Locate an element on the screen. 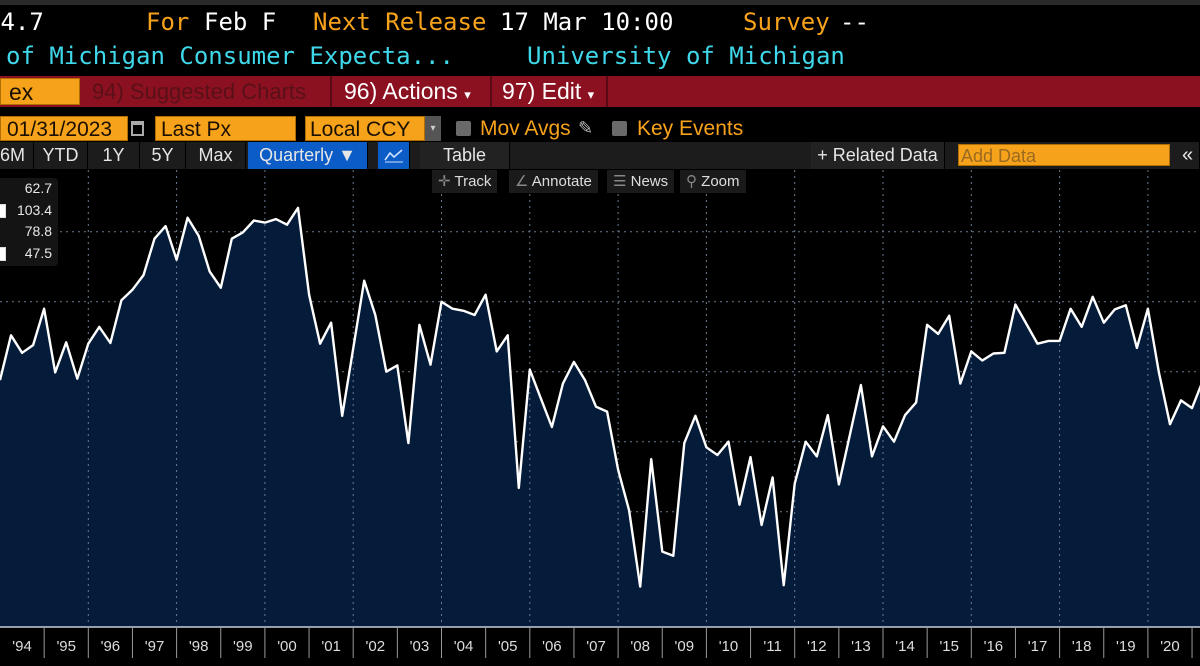  track-tool: ✛ Track is located at coordinates (465, 181).